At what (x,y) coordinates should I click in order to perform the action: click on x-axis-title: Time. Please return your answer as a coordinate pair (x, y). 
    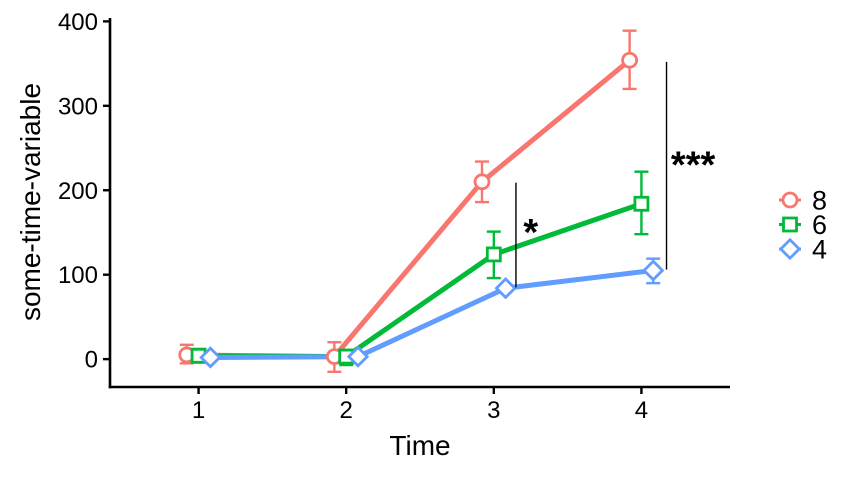
    Looking at the image, I should click on (419, 445).